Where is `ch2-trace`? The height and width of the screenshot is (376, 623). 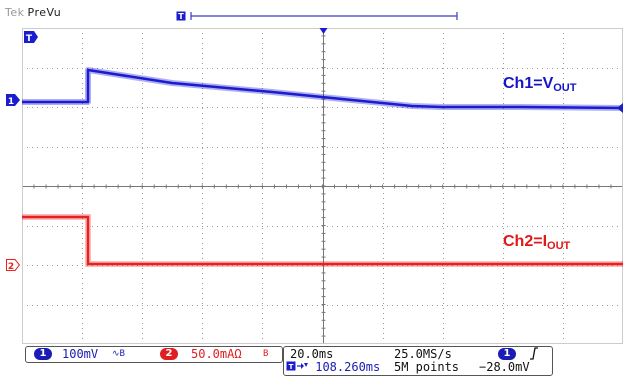 ch2-trace is located at coordinates (322, 240).